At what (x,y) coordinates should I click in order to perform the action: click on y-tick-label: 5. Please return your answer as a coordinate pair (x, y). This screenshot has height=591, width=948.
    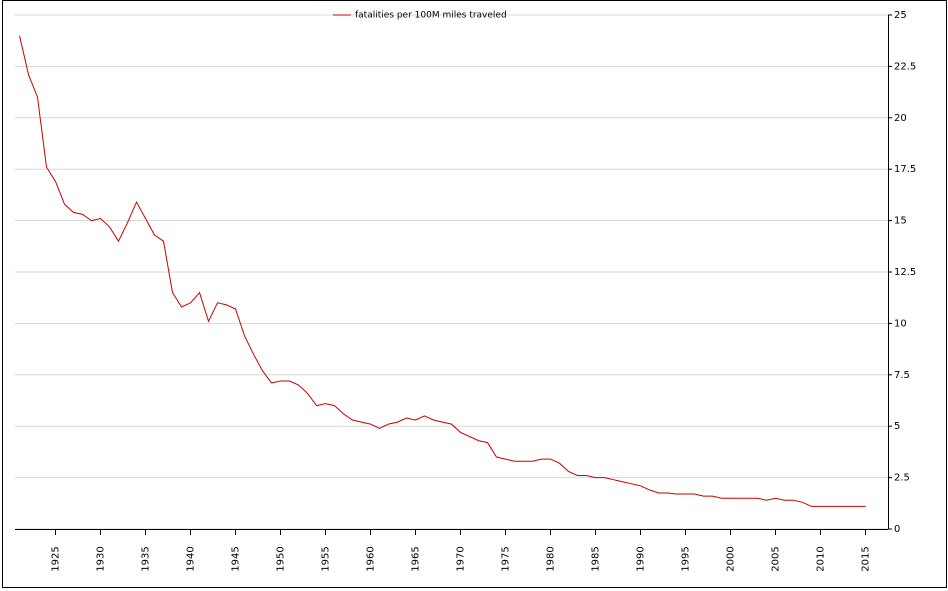
    Looking at the image, I should click on (897, 426).